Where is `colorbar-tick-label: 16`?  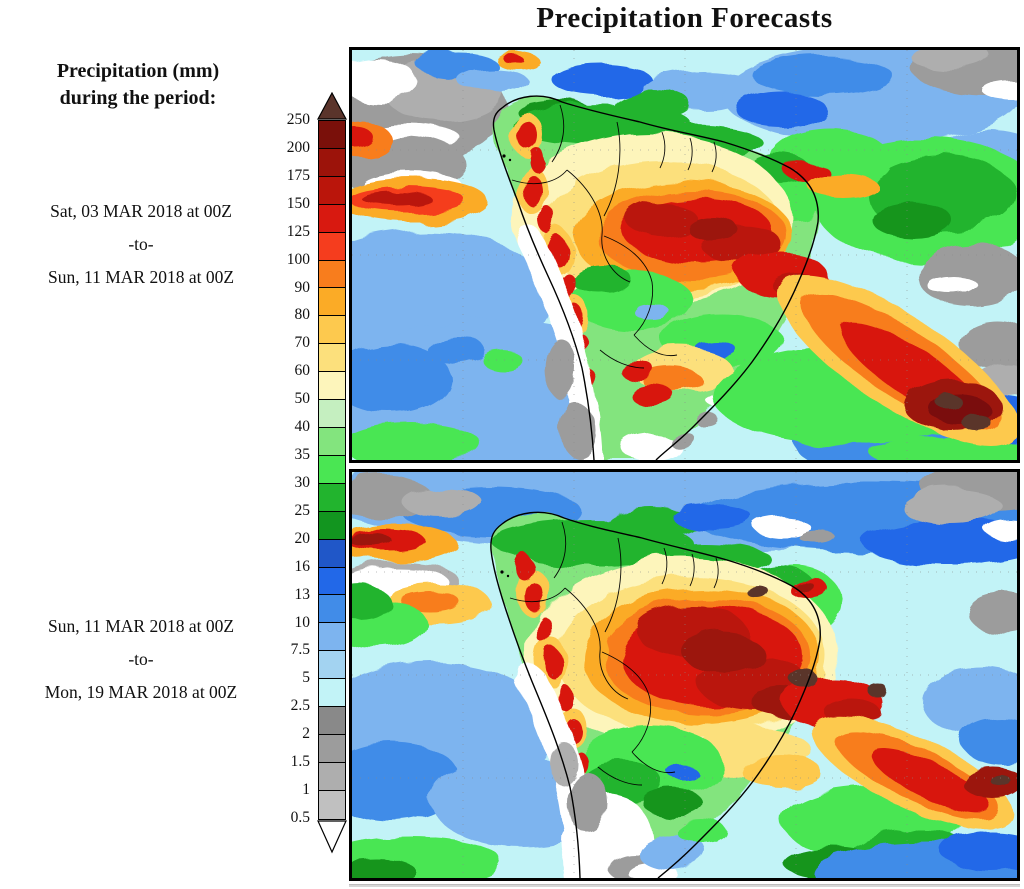
colorbar-tick-label: 16 is located at coordinates (302, 566).